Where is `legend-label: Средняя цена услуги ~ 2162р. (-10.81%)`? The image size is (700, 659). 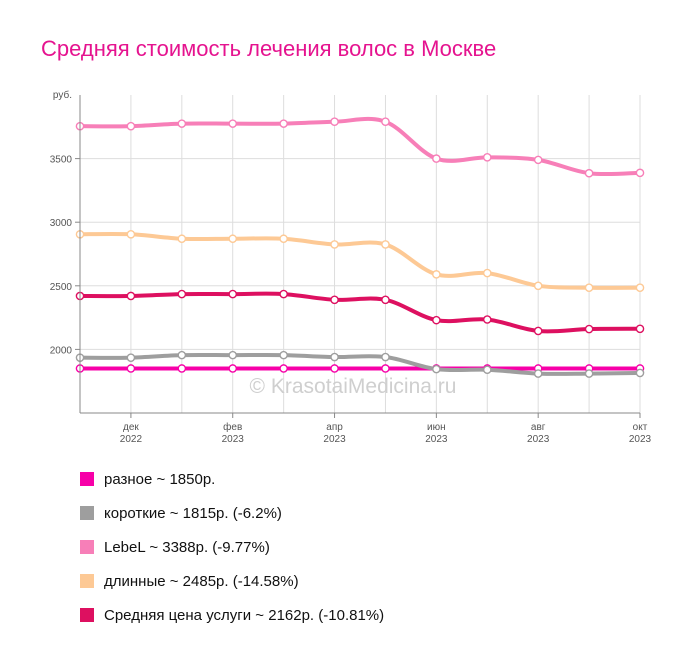 legend-label: Средняя цена услуги ~ 2162р. (-10.81%) is located at coordinates (244, 615).